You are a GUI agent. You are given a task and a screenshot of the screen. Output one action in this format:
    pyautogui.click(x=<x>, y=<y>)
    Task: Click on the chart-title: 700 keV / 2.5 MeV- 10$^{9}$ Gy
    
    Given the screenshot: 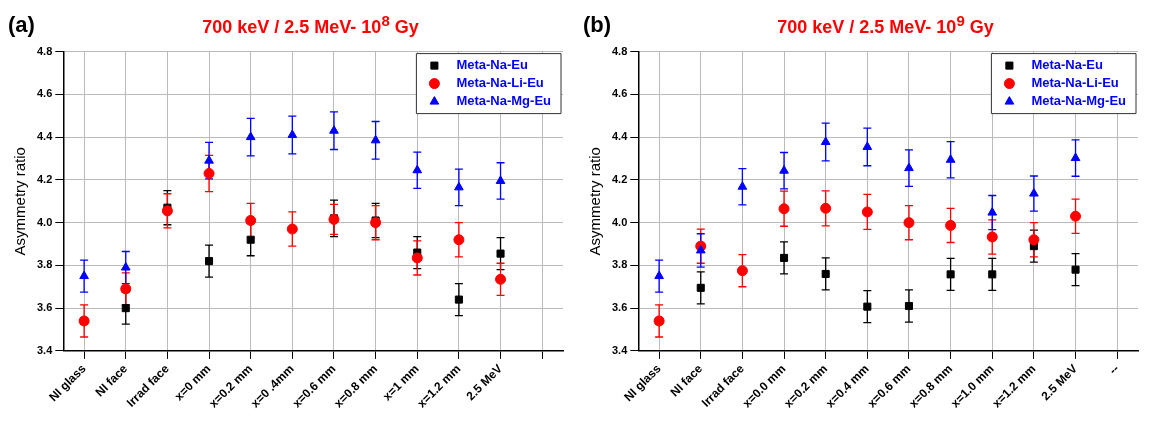 What is the action you would take?
    pyautogui.click(x=885, y=25)
    